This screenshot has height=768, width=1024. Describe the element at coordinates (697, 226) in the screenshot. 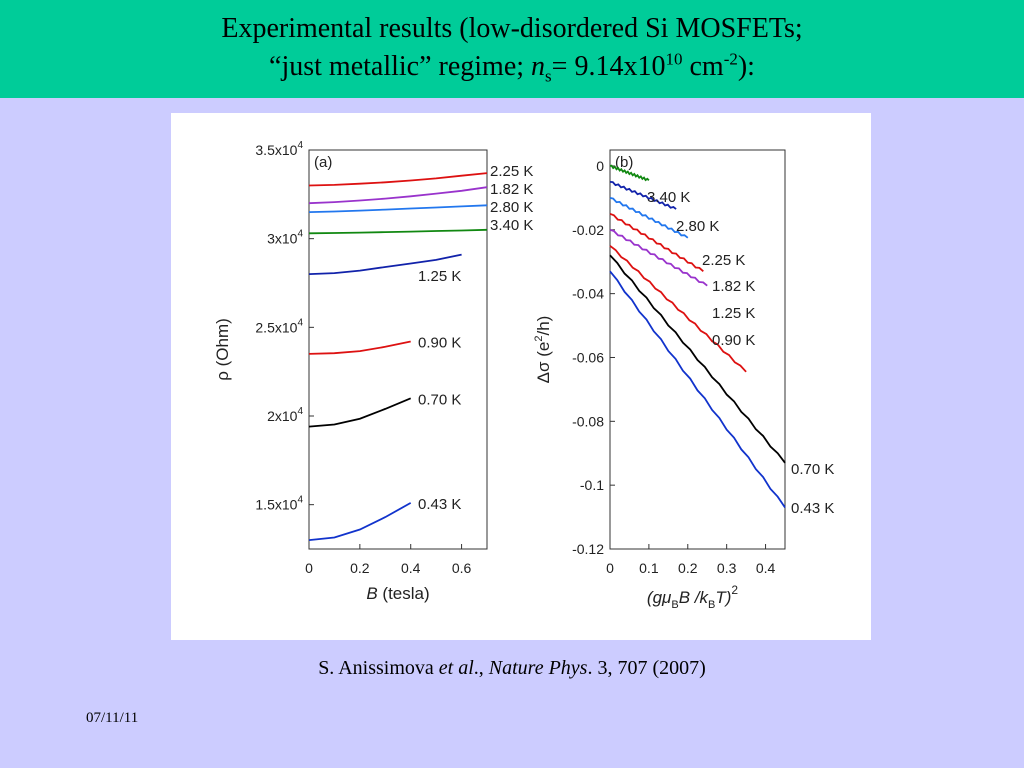

I see `panel-b-label-2-80-k: 2.80 K` at that location.